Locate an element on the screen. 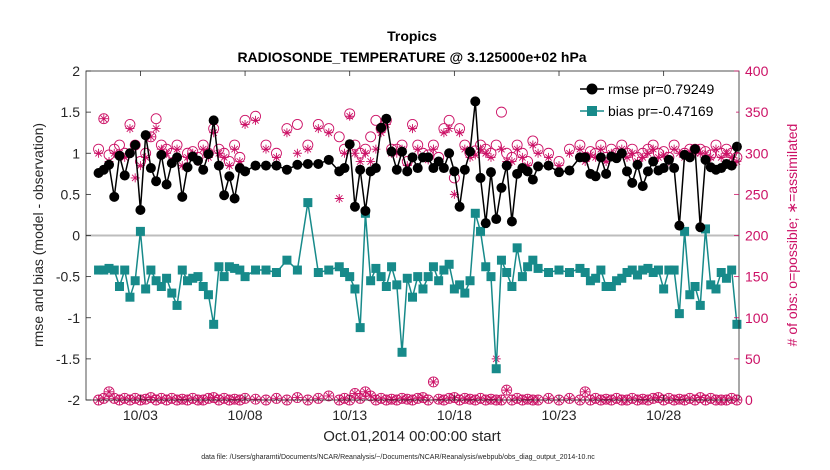  x-tick-label: 10/18 is located at coordinates (454, 415).